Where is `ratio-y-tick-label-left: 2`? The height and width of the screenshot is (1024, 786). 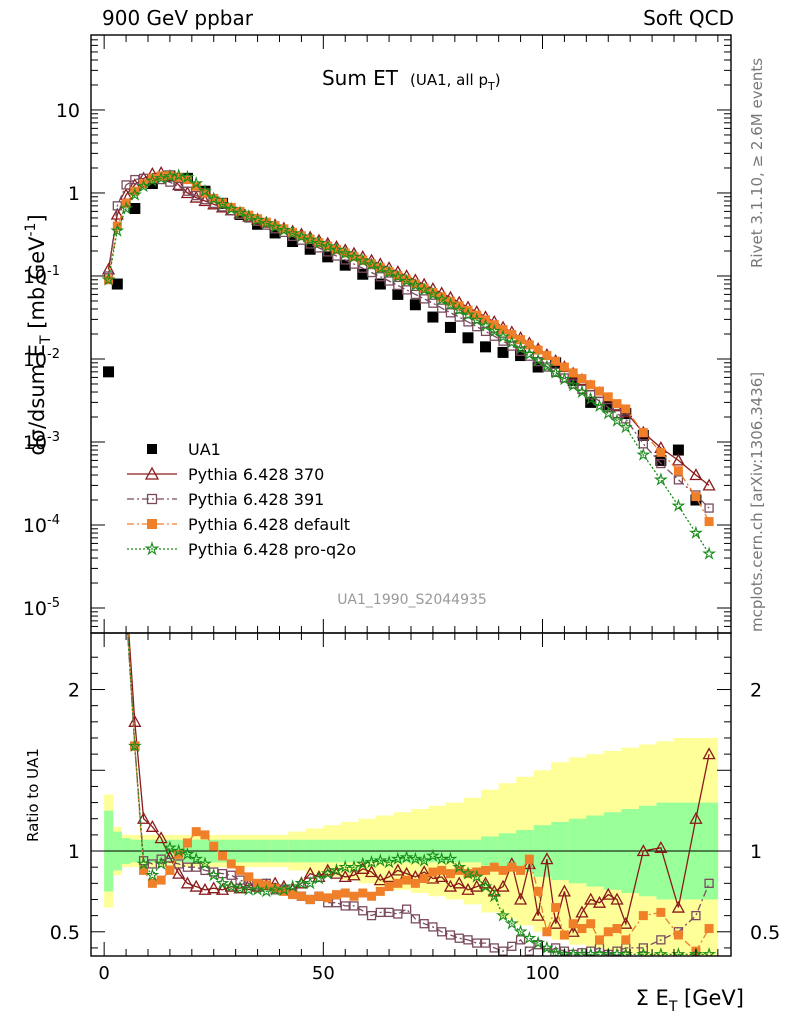 ratio-y-tick-label-left: 2 is located at coordinates (74, 691).